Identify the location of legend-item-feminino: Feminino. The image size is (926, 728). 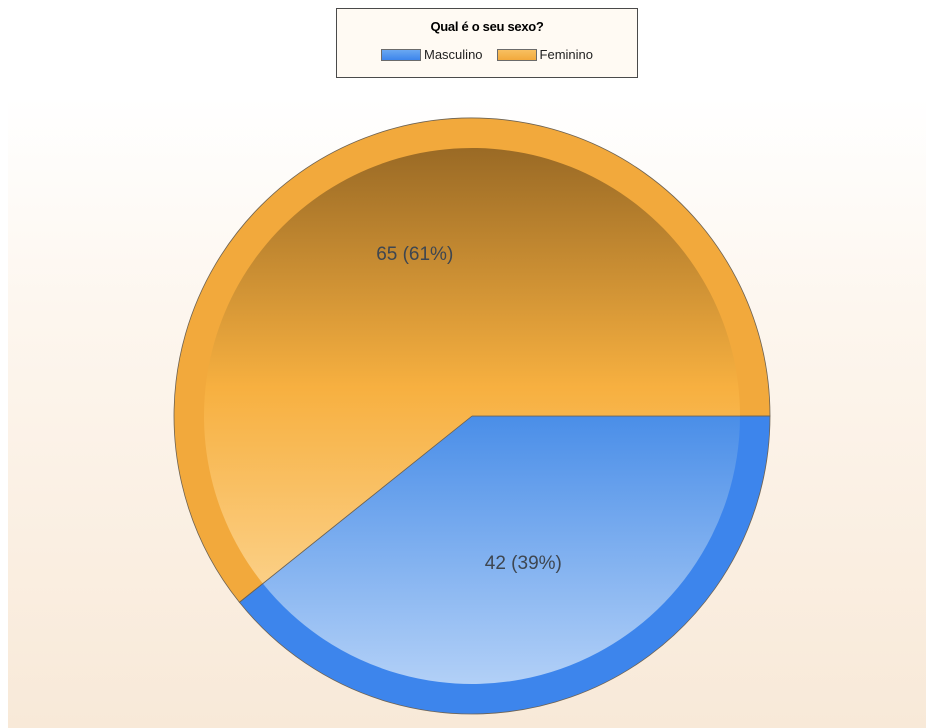
(544, 54).